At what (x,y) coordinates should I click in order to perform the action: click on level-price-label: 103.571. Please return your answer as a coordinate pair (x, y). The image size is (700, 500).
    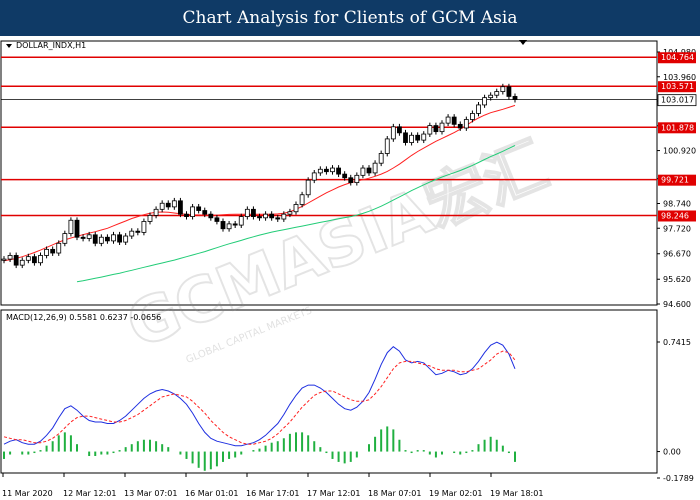
    Looking at the image, I should click on (677, 86).